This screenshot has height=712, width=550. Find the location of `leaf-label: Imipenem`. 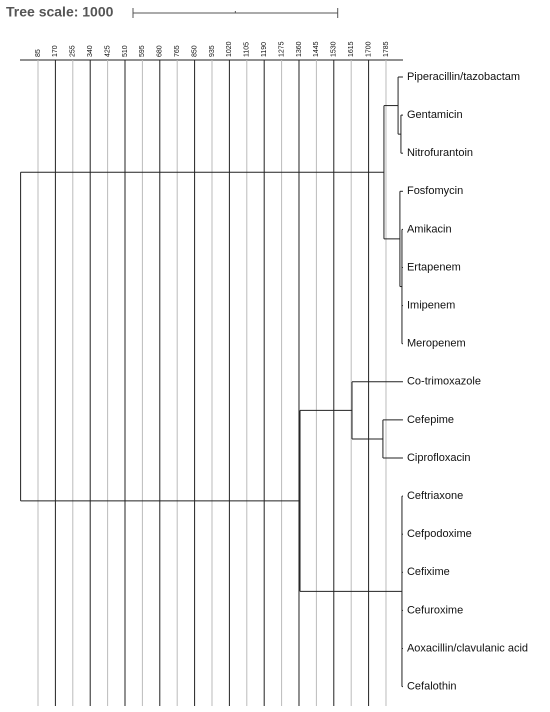

leaf-label: Imipenem is located at coordinates (431, 306).